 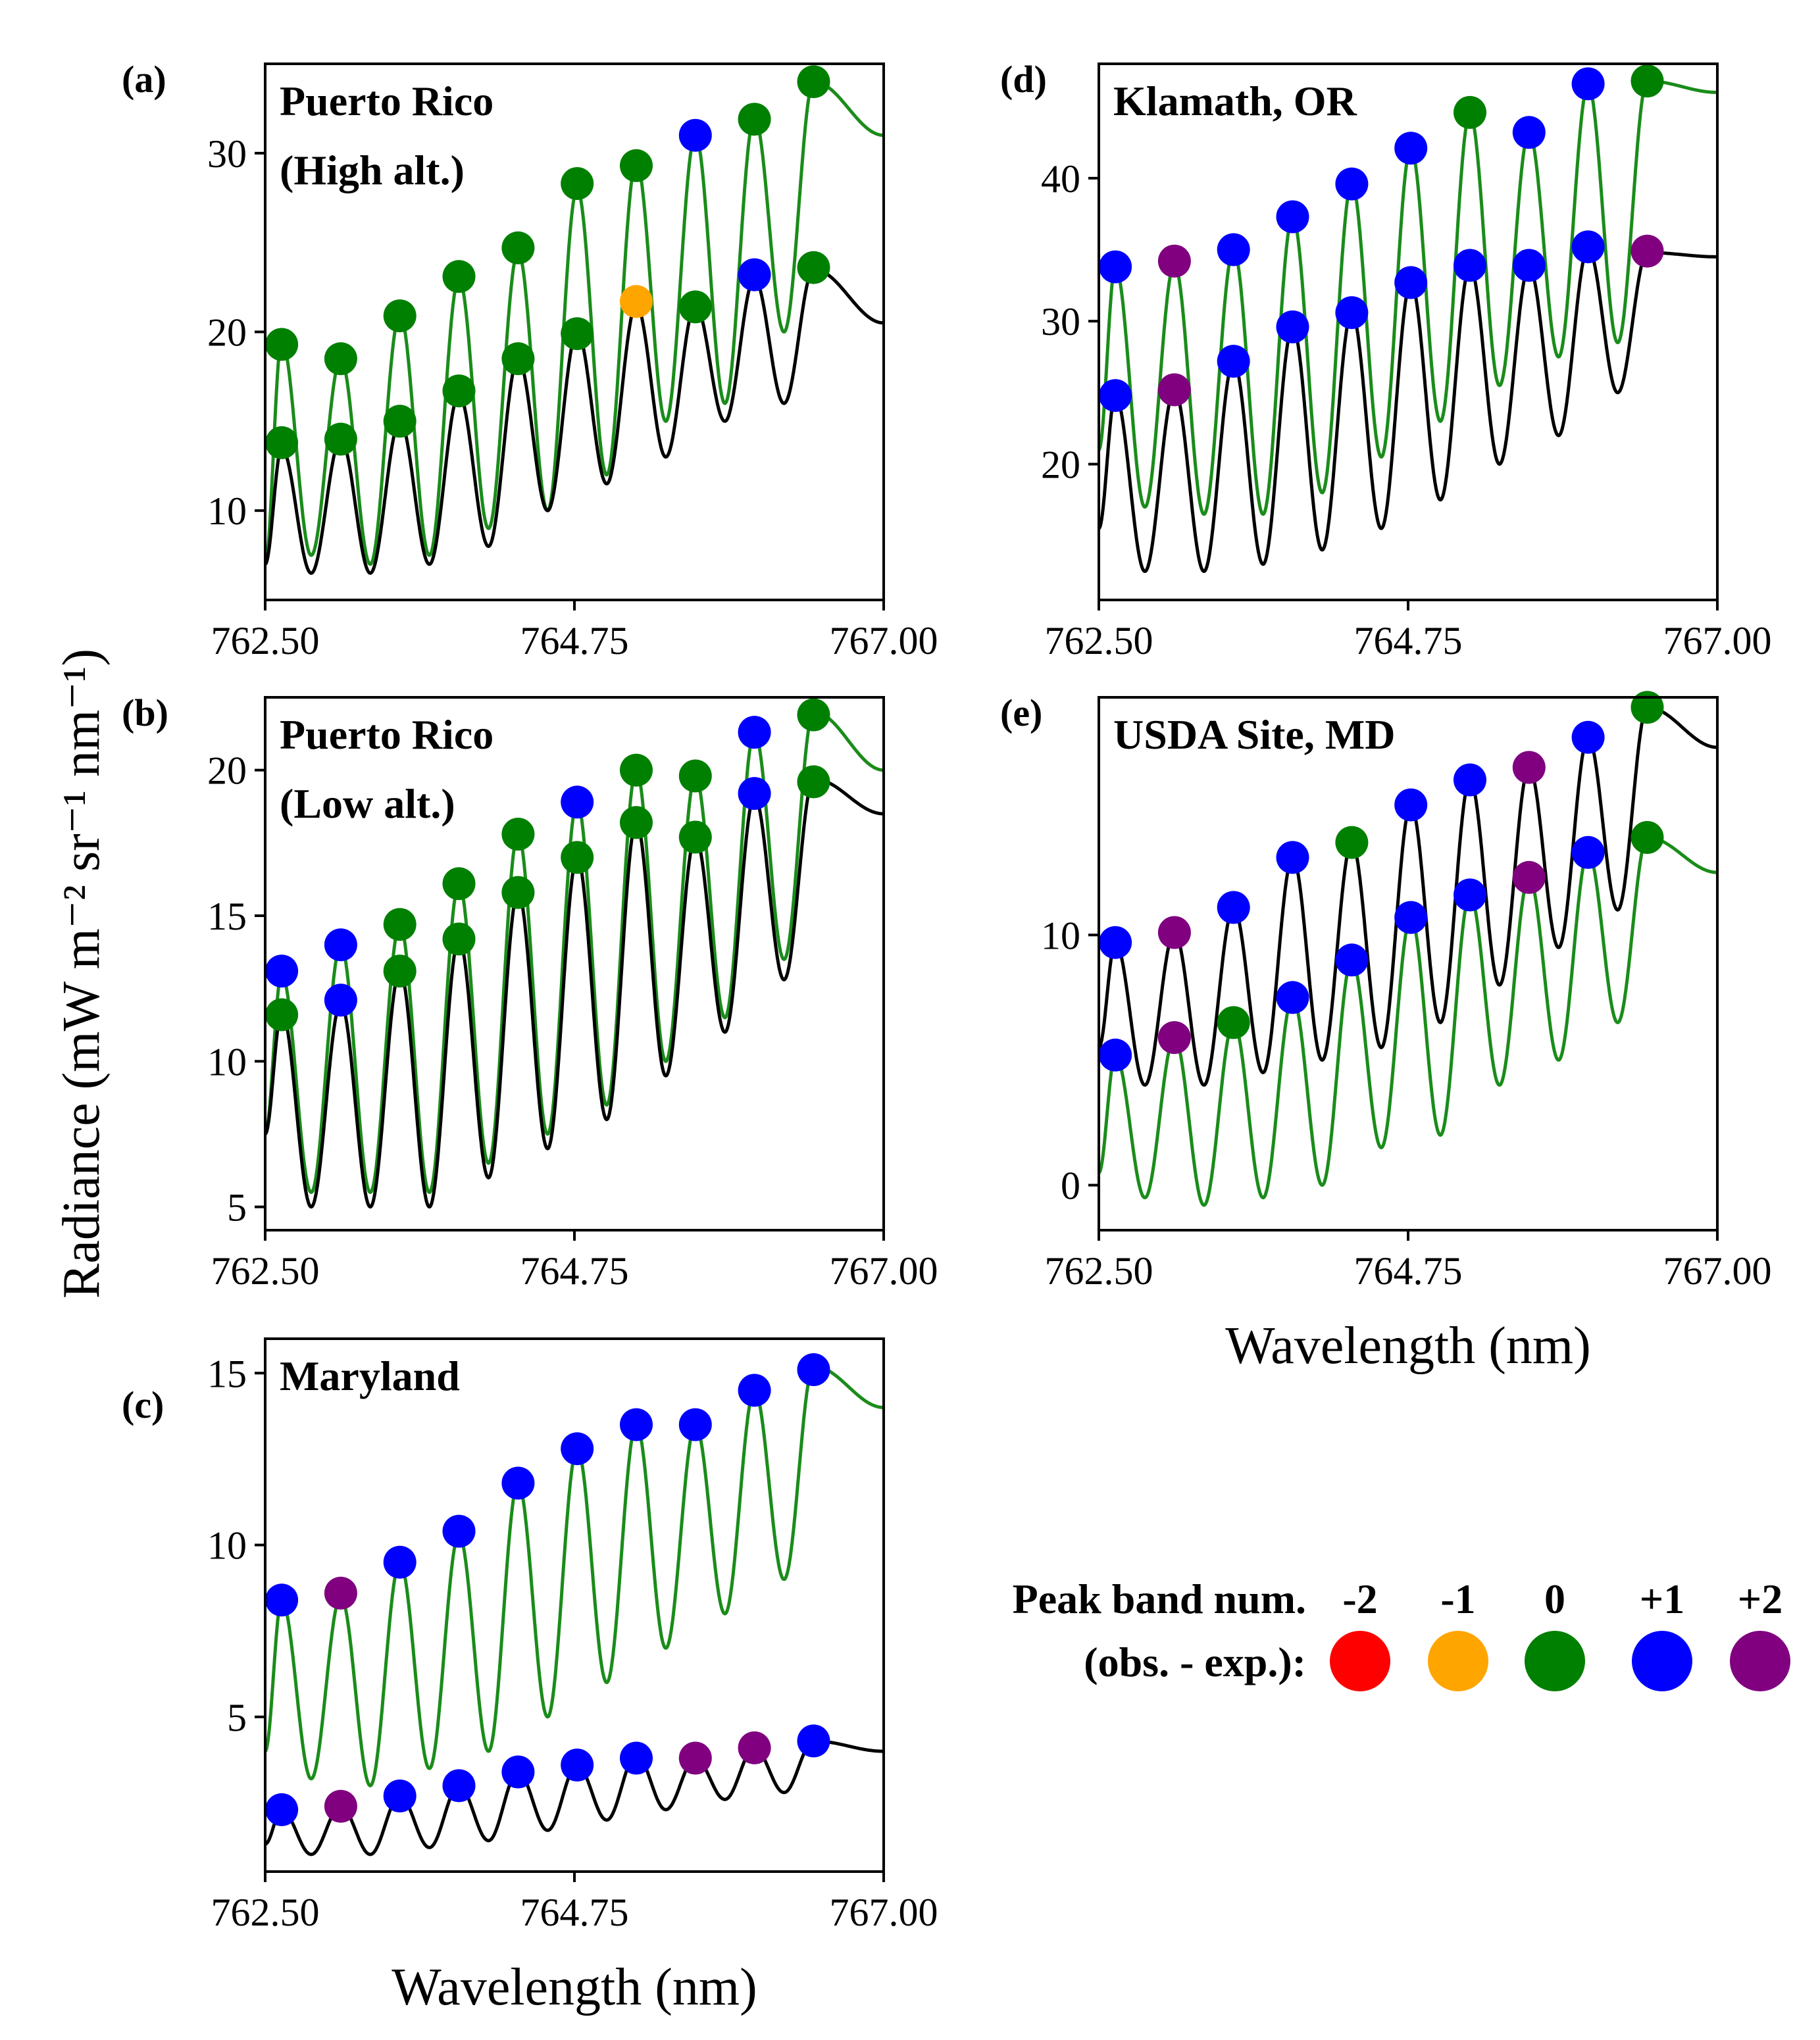 What do you see at coordinates (1021, 712) in the screenshot?
I see `panel-letter-e: (e)` at bounding box center [1021, 712].